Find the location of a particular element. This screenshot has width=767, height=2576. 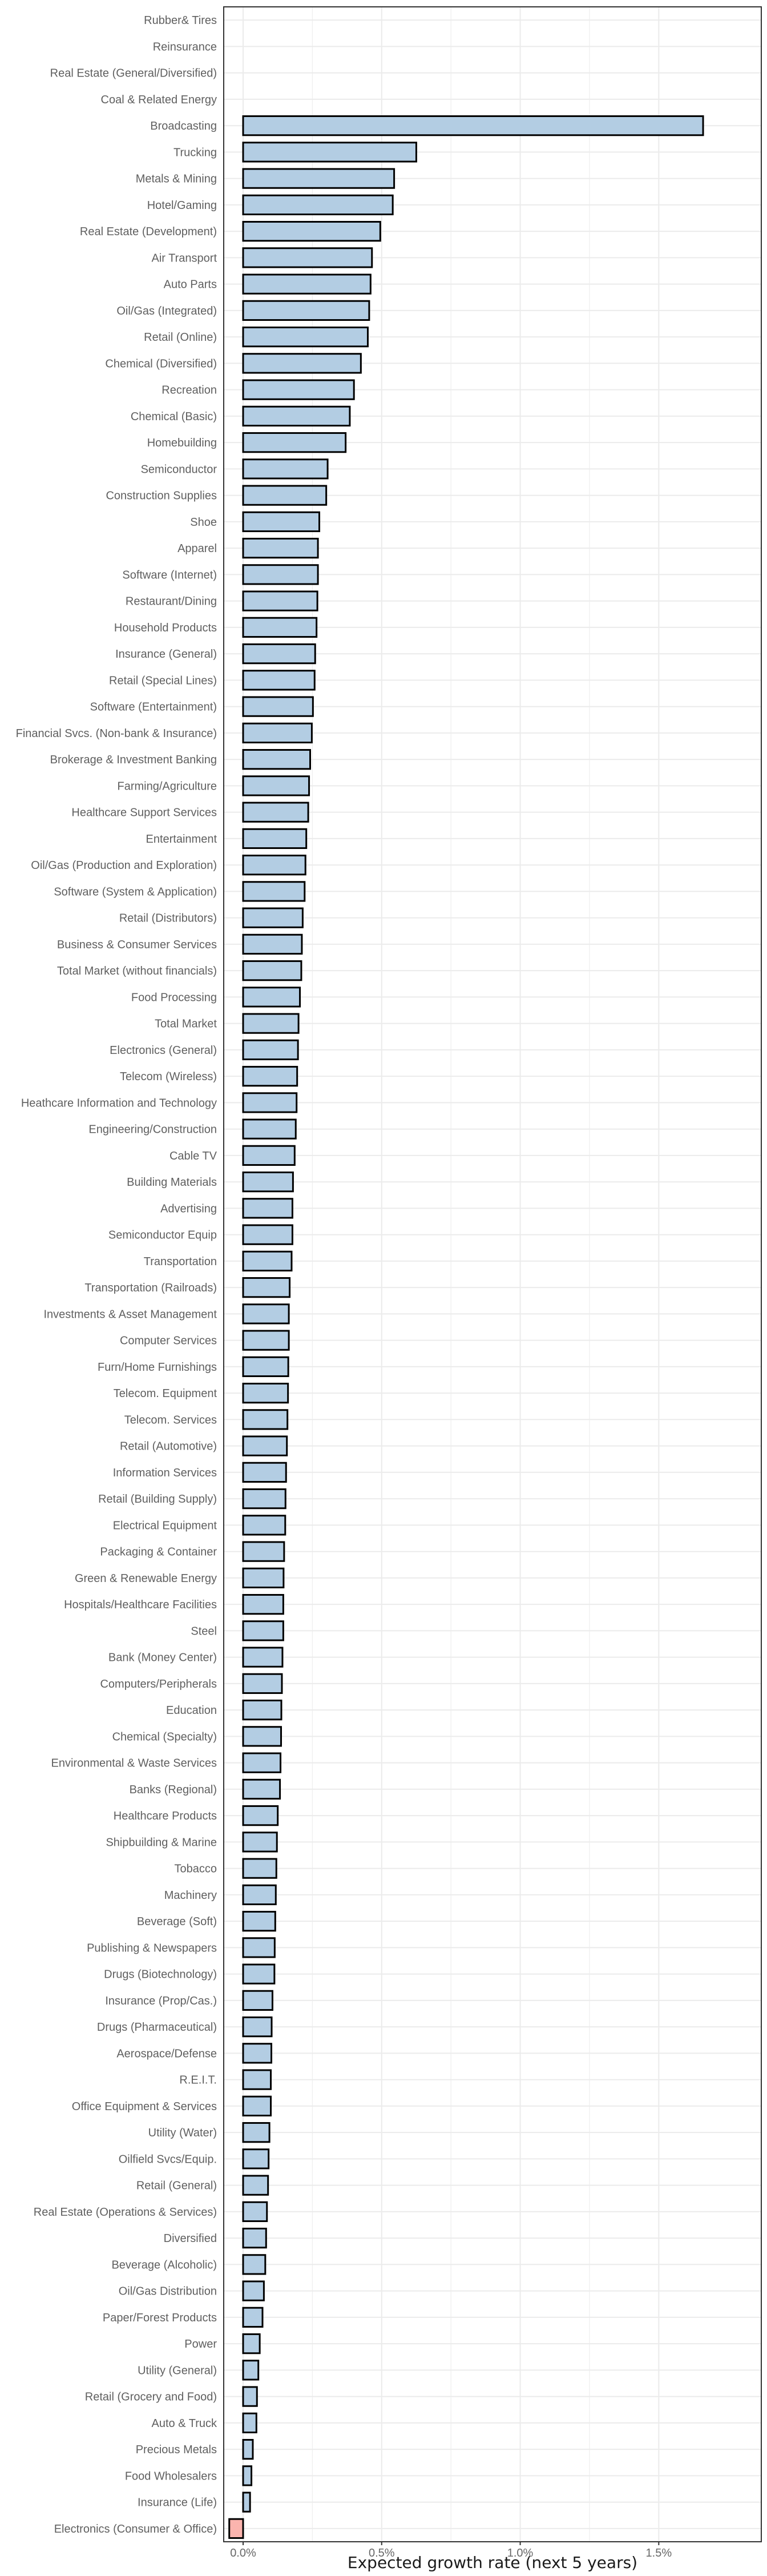

category-label: Computer Services is located at coordinates (169, 1341).